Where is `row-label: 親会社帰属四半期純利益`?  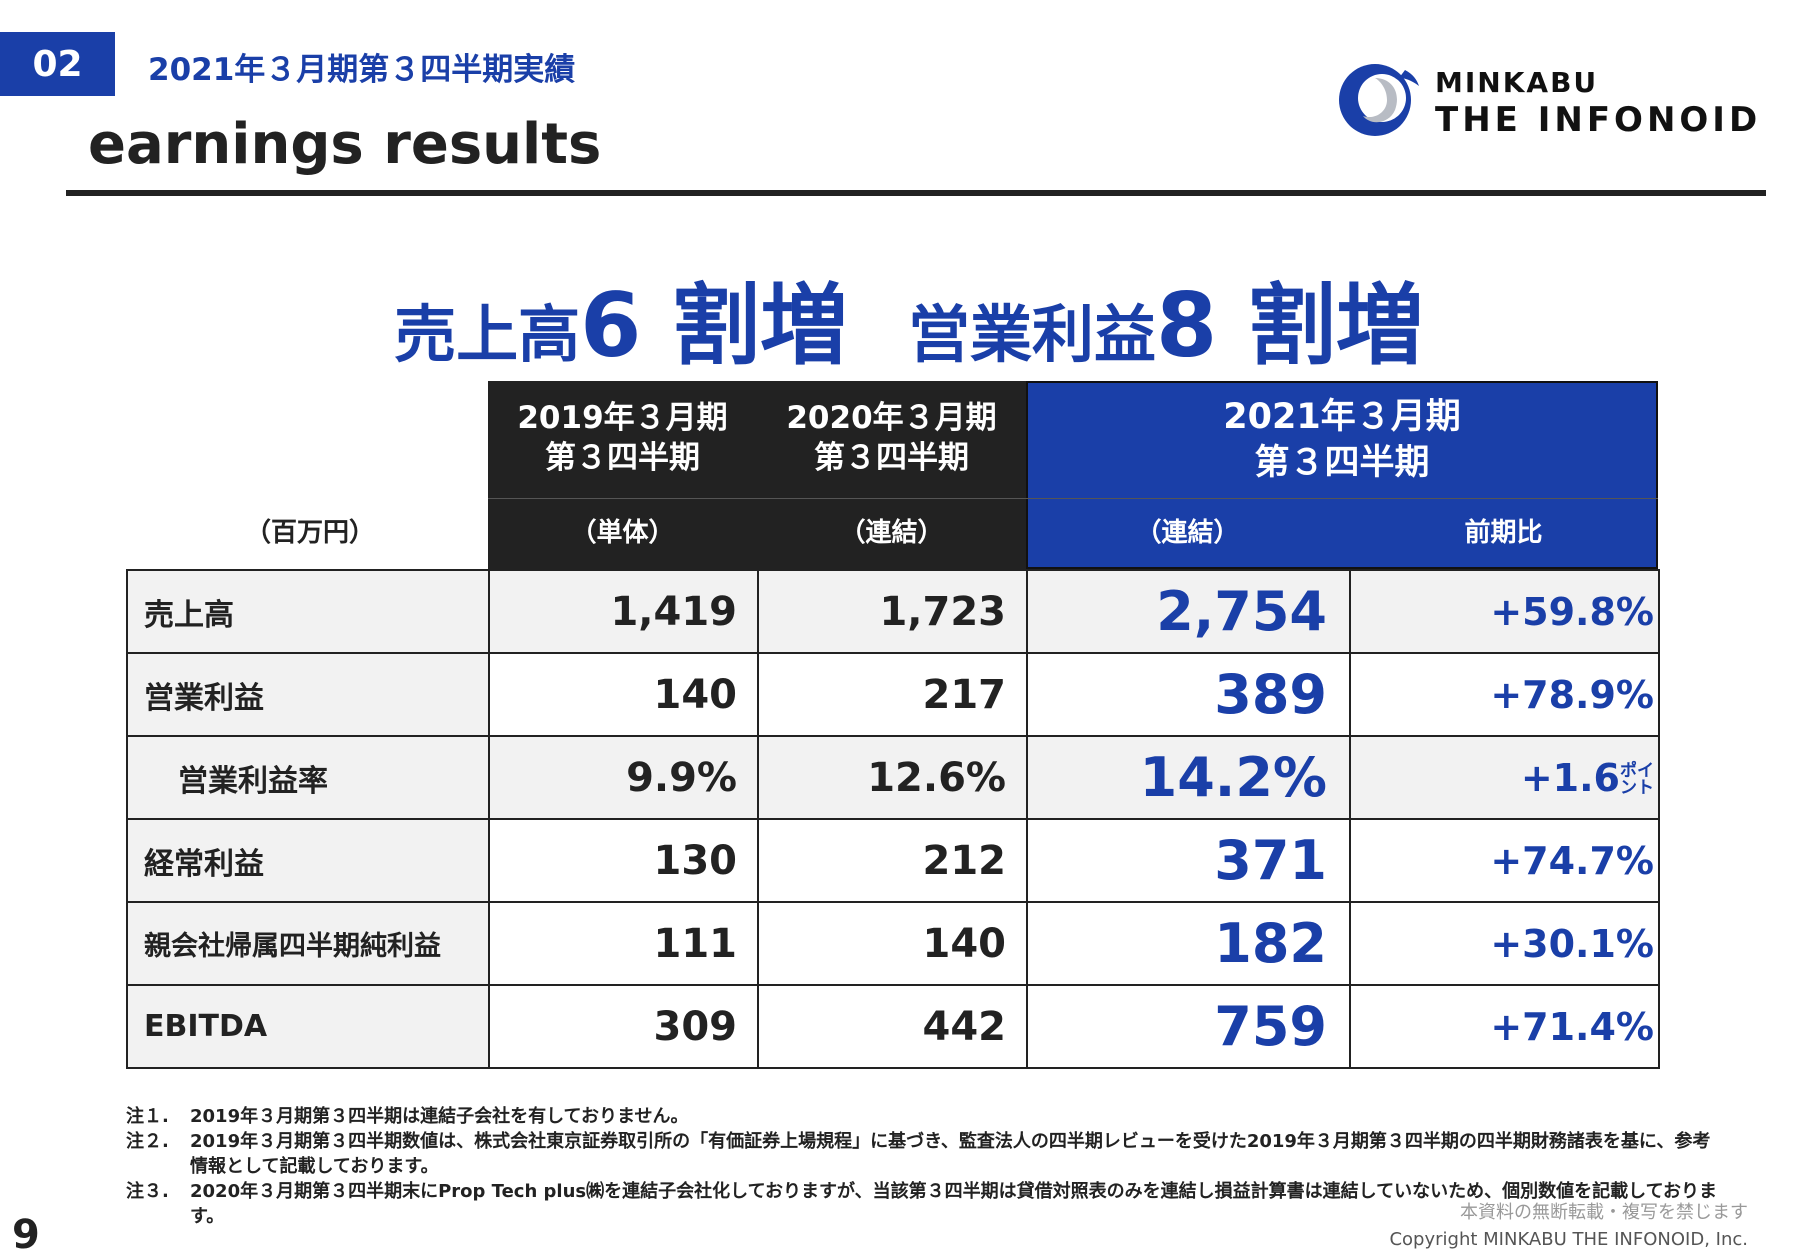
row-label: 親会社帰属四半期純利益 is located at coordinates (308, 943).